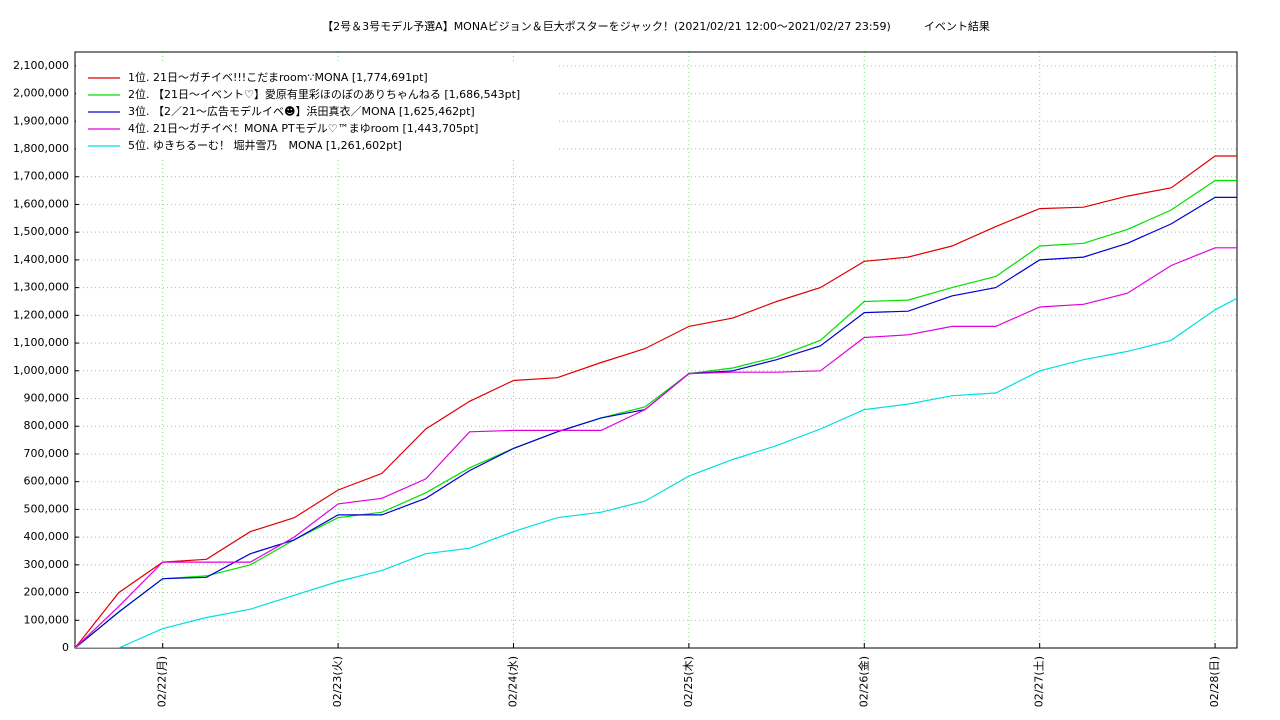  I want to click on x-tick-label: 02/28(日), so click(1214, 681).